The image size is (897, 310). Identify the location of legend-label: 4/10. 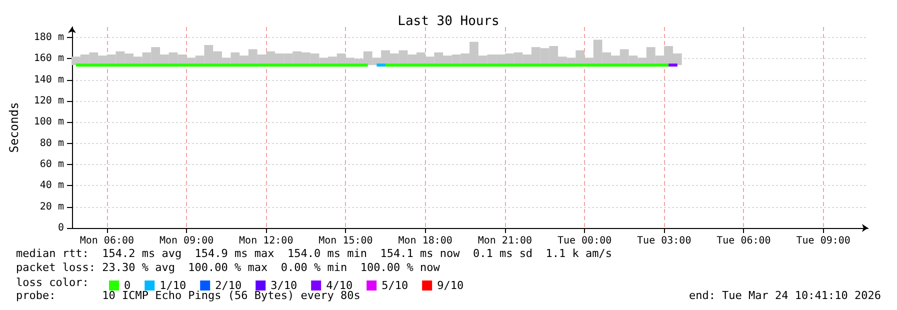
(339, 285).